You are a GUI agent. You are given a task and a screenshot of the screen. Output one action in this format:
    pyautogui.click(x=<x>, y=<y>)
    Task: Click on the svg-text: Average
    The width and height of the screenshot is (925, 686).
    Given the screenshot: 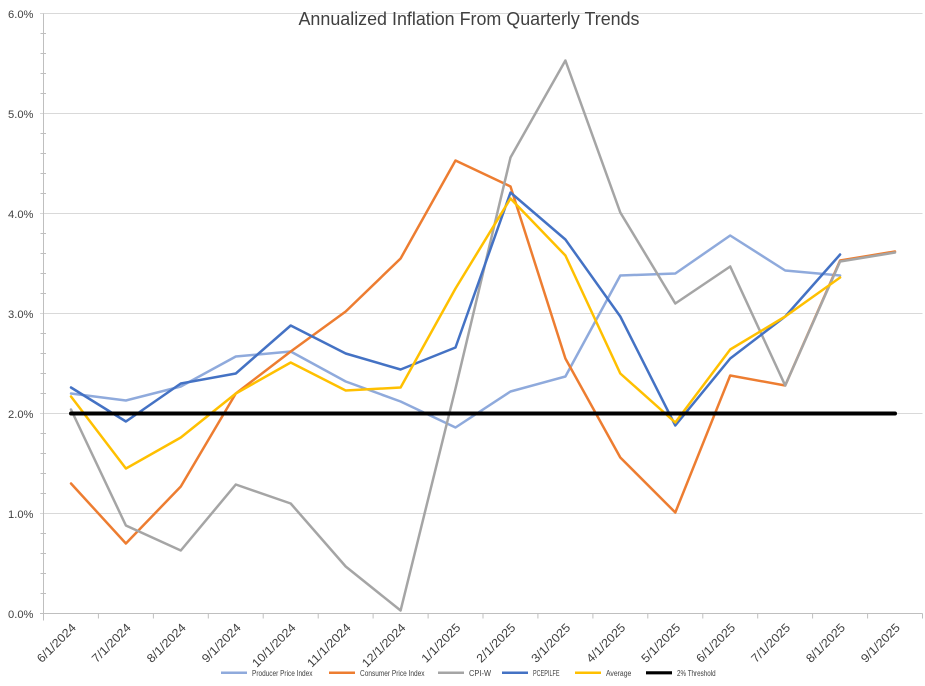 What is the action you would take?
    pyautogui.click(x=618, y=673)
    